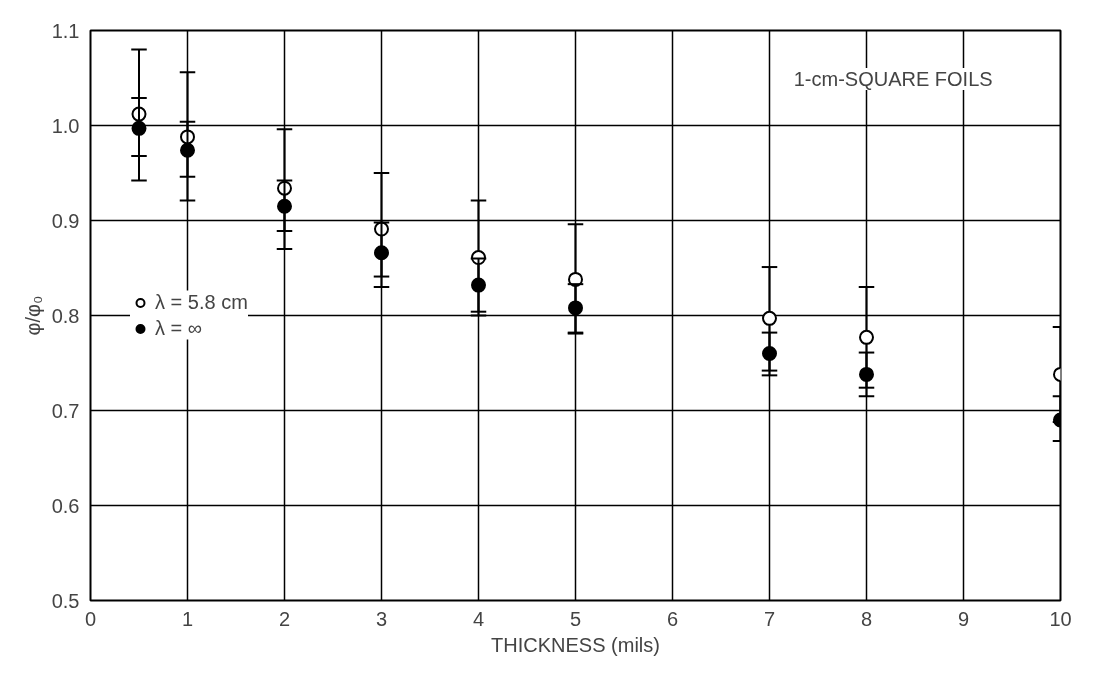 The width and height of the screenshot is (1112, 683). I want to click on legend-label: λ = ∞, so click(179, 328).